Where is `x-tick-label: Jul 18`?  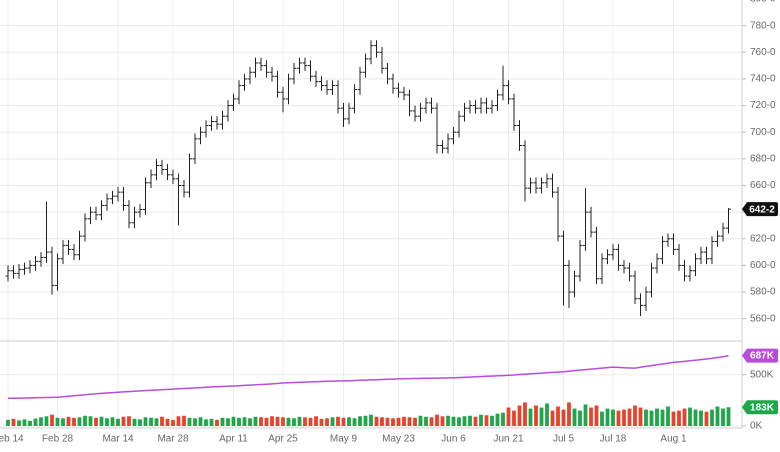 x-tick-label: Jul 18 is located at coordinates (613, 439).